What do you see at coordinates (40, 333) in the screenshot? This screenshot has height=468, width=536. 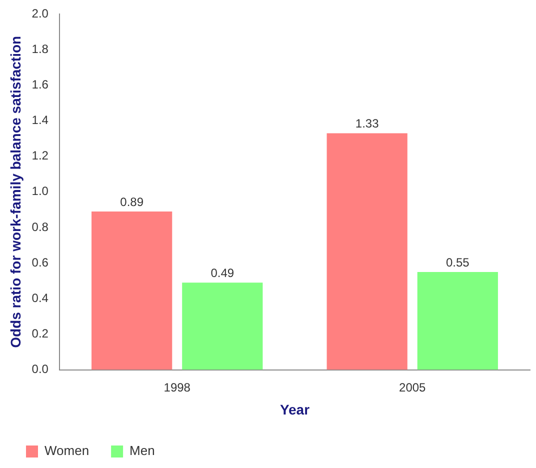 I see `y-tick-label: 0.2` at bounding box center [40, 333].